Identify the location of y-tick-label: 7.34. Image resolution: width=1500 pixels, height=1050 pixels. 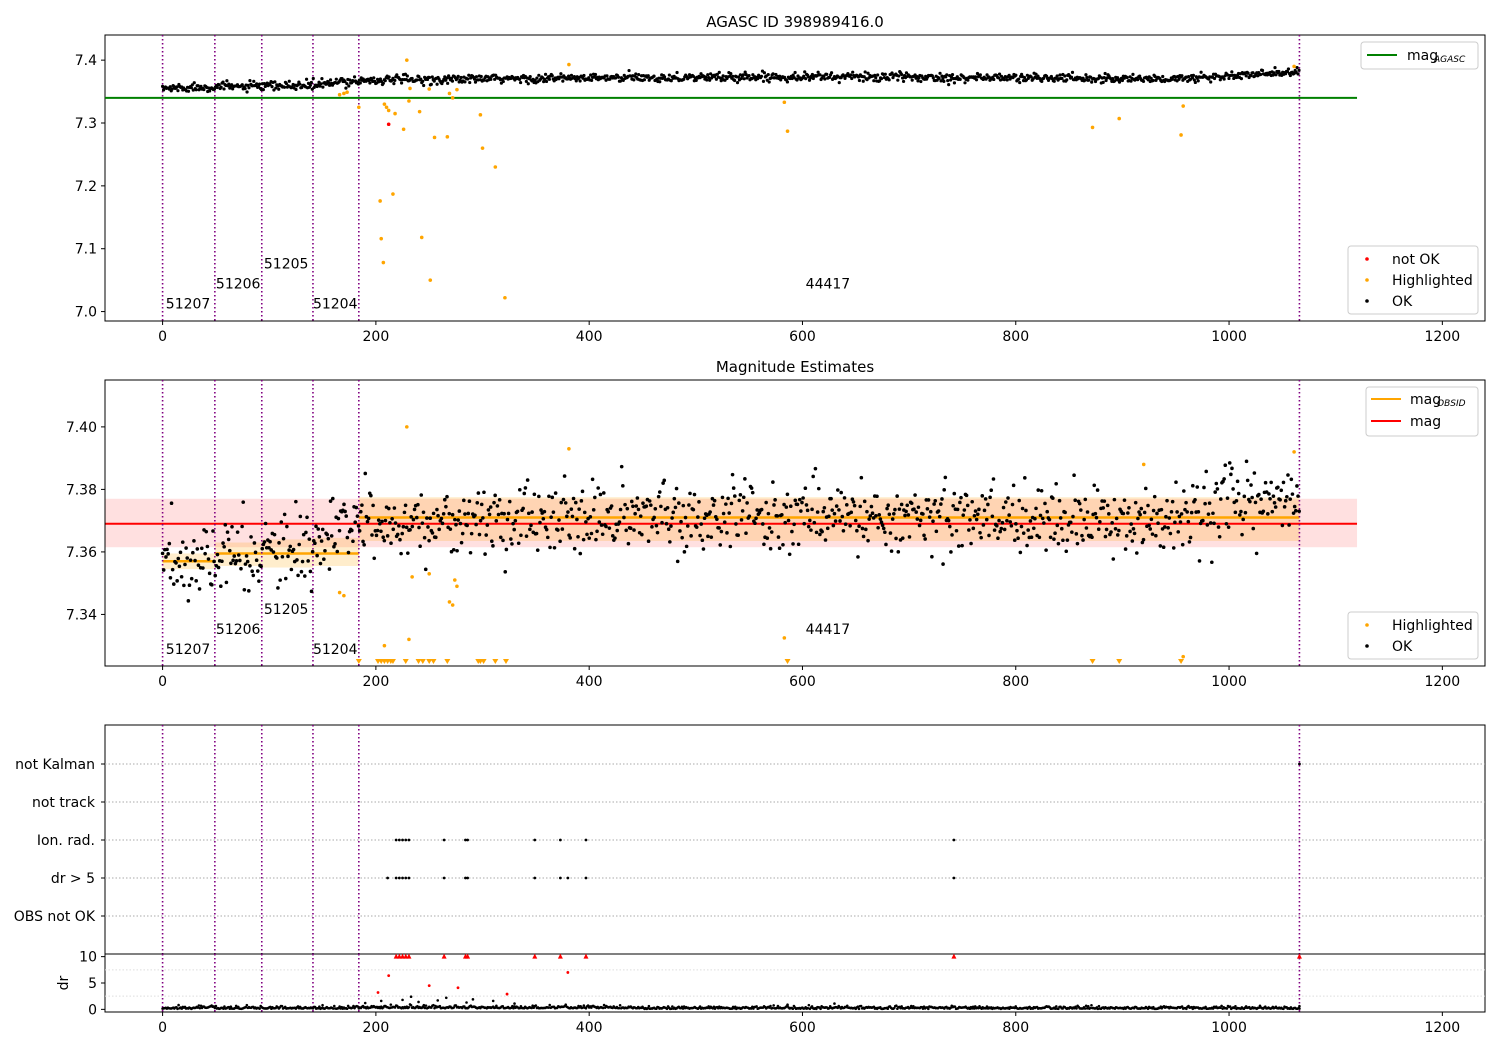
(81, 615).